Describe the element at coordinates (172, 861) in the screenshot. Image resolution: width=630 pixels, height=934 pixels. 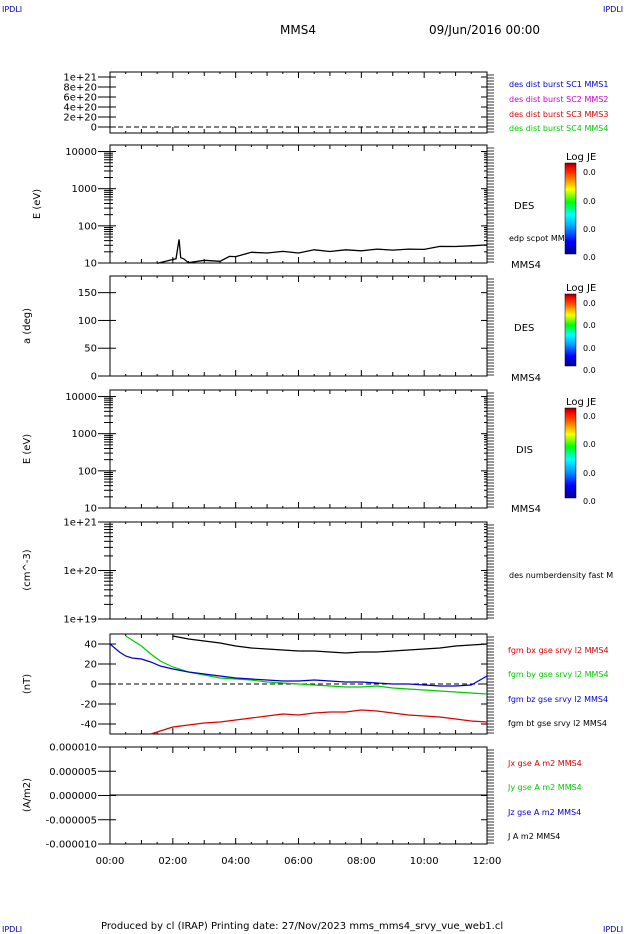
I see `x-tick-label: 02:00` at that location.